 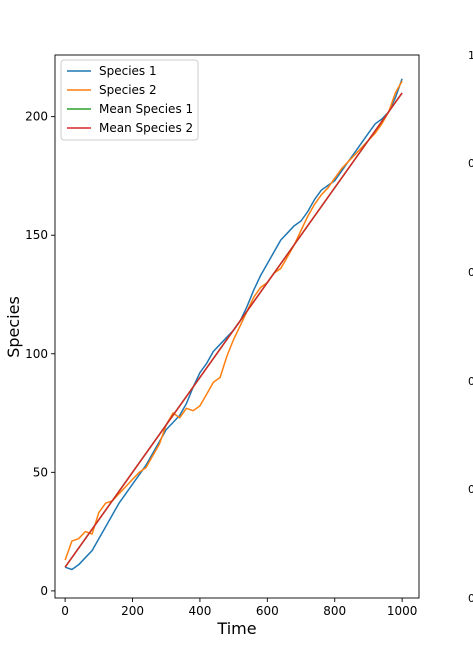 I want to click on x-axis-title: Time, so click(x=236, y=628).